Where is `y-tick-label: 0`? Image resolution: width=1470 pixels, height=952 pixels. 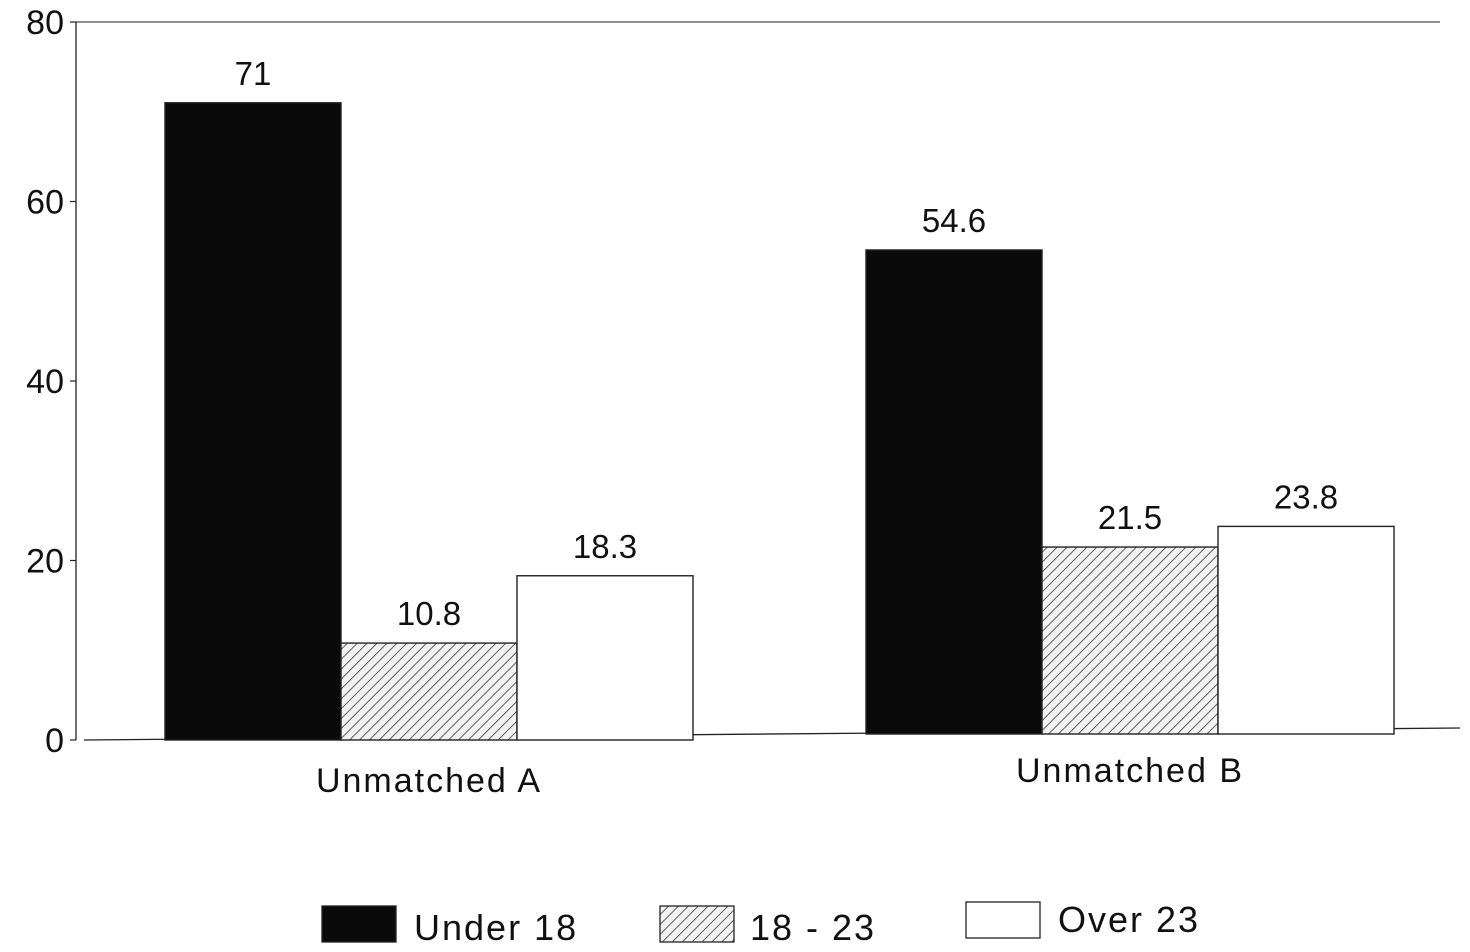
y-tick-label: 0 is located at coordinates (54, 741).